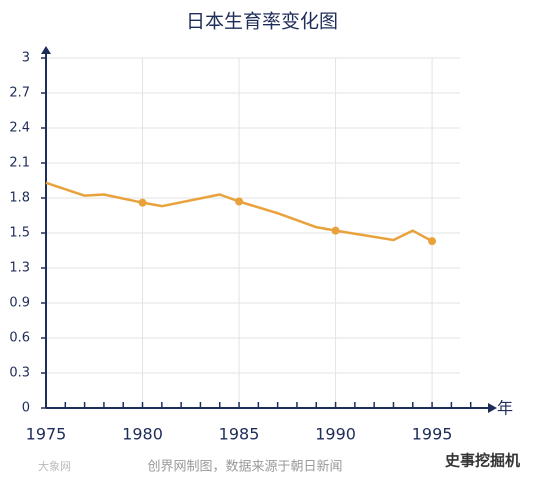 This screenshot has width=533, height=484. I want to click on y-tick-label: 0, so click(26, 408).